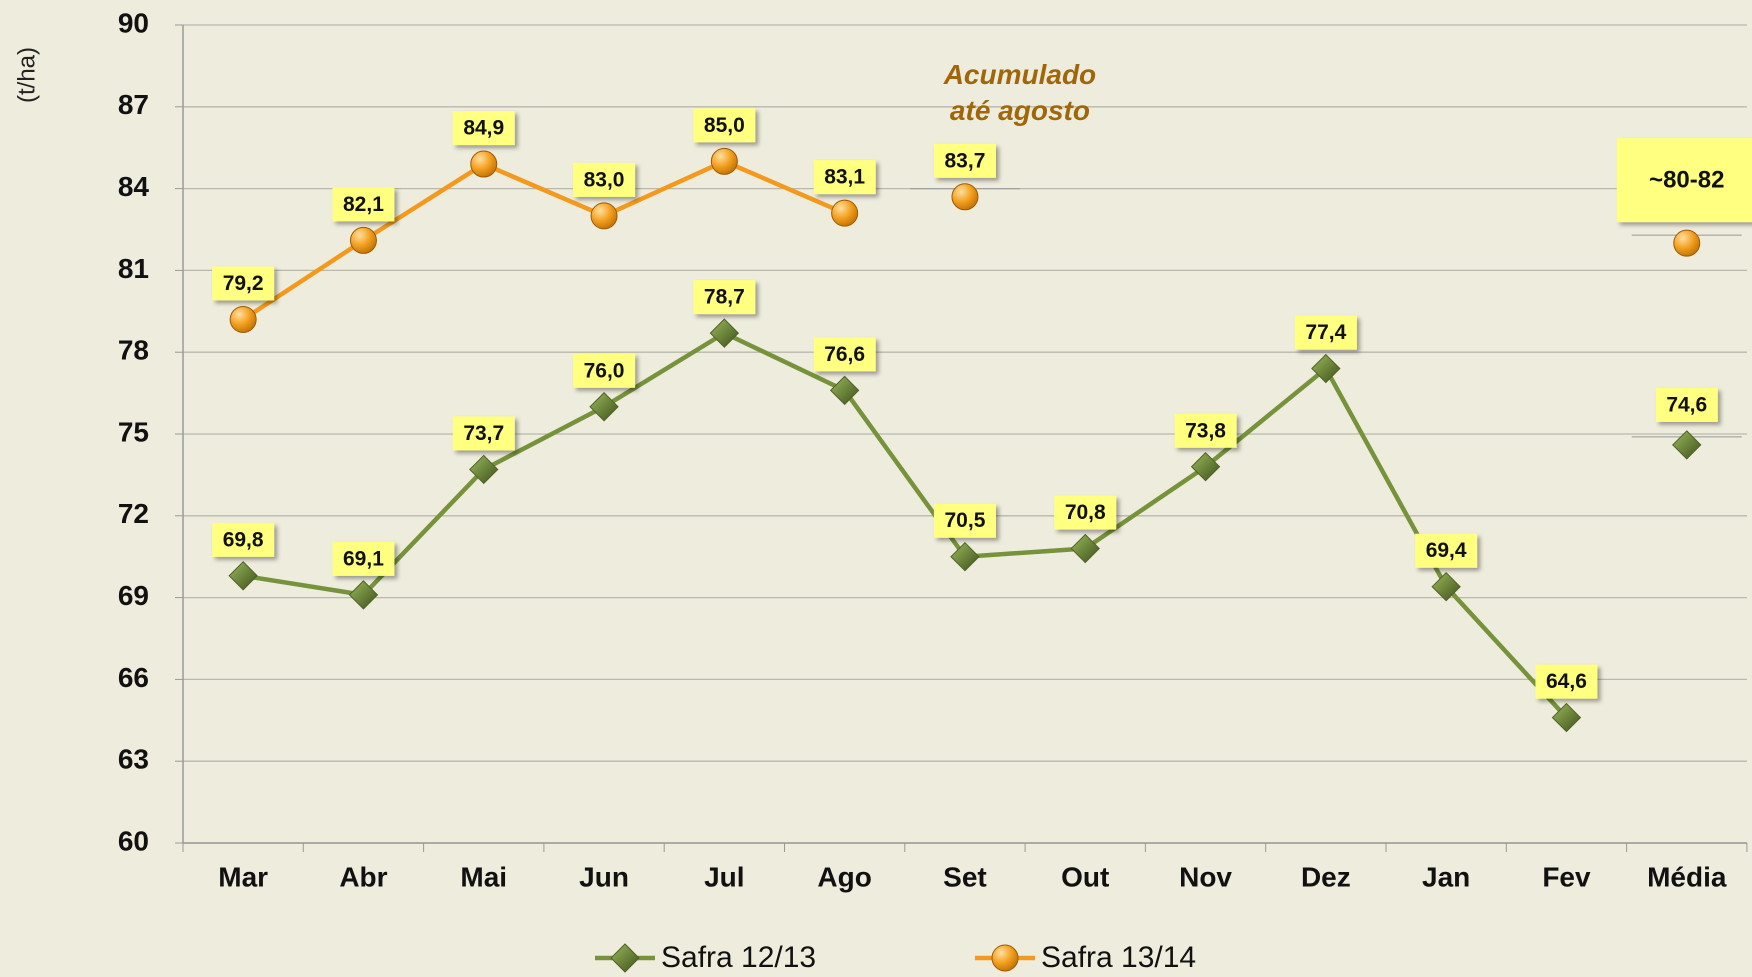  I want to click on data-label: 84,9, so click(483, 128).